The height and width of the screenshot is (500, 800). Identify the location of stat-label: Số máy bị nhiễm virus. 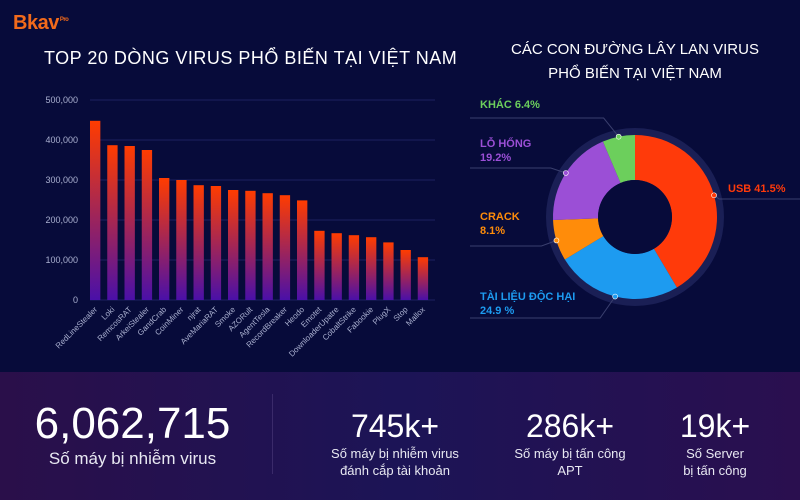
(132, 458).